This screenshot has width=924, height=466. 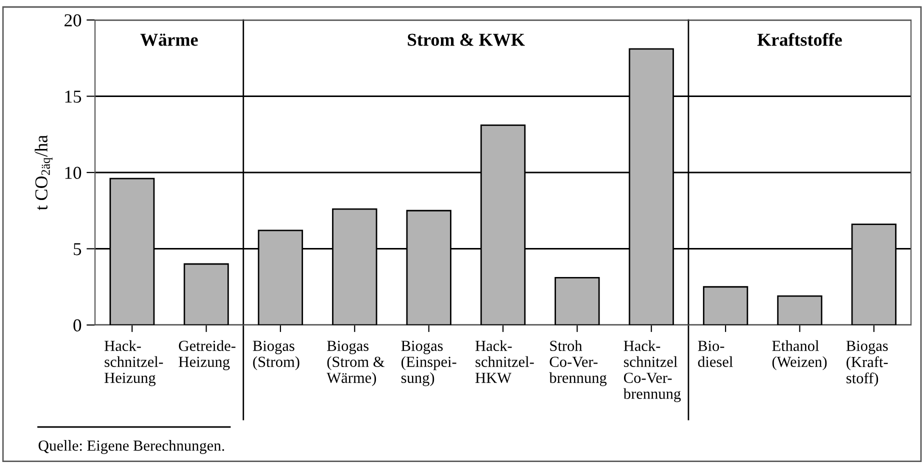 I want to click on x-tick-label: Hack- schnitzel- Heizung, so click(x=133, y=363).